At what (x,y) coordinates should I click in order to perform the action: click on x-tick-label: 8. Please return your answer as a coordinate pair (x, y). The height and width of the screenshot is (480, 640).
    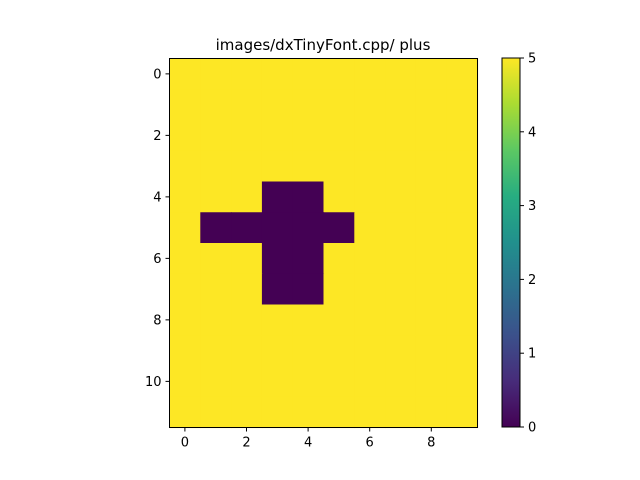
    Looking at the image, I should click on (431, 443).